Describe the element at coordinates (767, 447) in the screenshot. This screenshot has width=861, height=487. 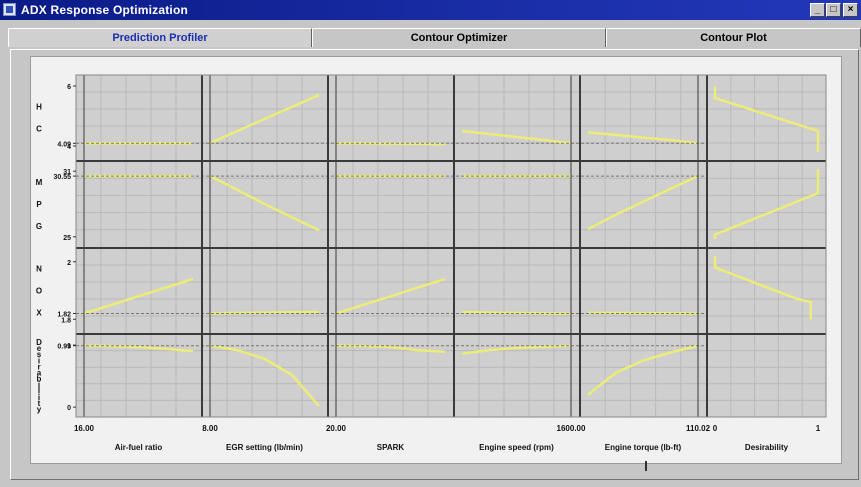
I see `desirability-axis-label: Desirability` at that location.